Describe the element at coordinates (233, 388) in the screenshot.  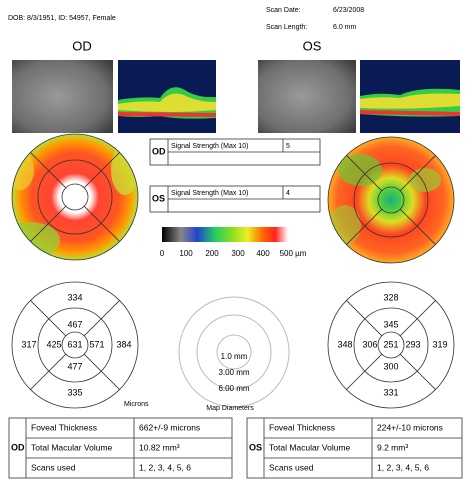
I see `diameter-label: 6.00 mm` at that location.